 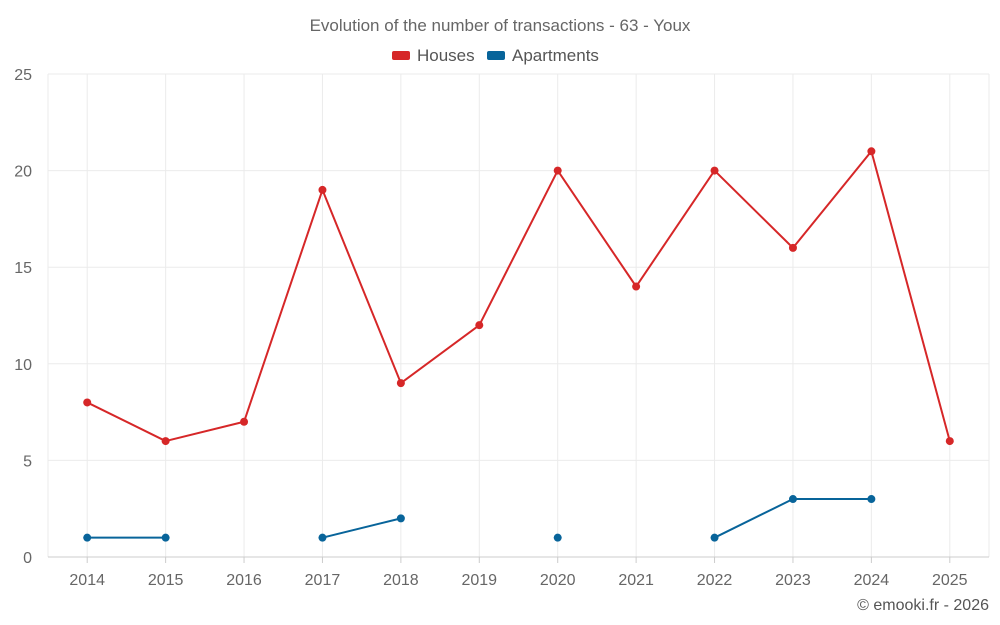 What do you see at coordinates (401, 580) in the screenshot?
I see `x-tick-label: 2018` at bounding box center [401, 580].